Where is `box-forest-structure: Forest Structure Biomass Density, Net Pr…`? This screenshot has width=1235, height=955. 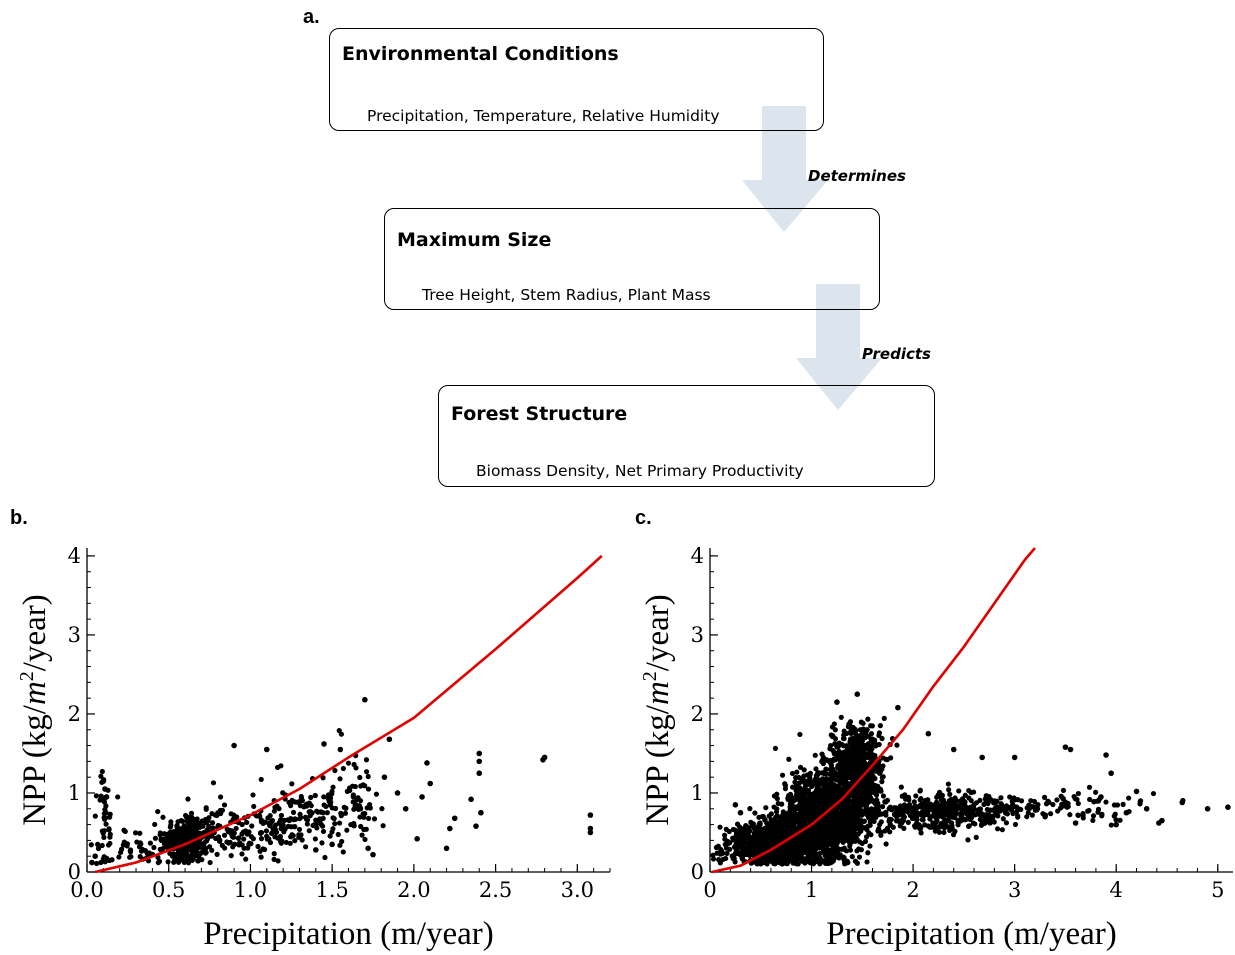 box-forest-structure: Forest Structure Biomass Density, Net Pr… is located at coordinates (686, 436).